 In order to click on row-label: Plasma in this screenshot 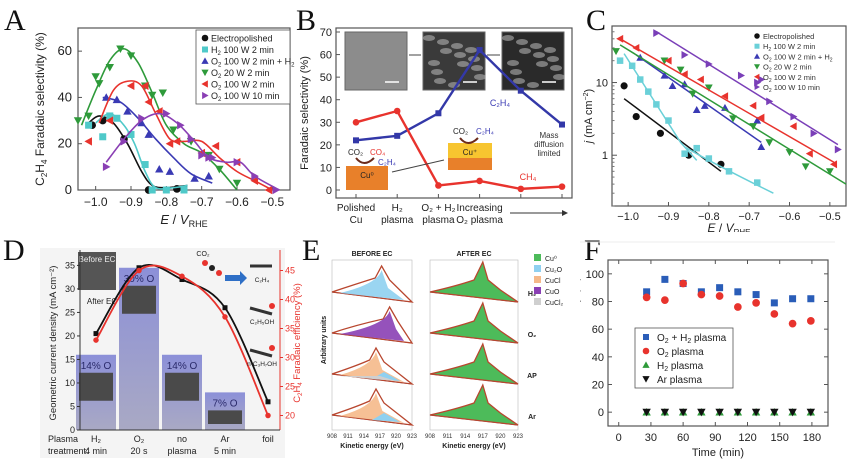, I will do `click(63, 439)`.